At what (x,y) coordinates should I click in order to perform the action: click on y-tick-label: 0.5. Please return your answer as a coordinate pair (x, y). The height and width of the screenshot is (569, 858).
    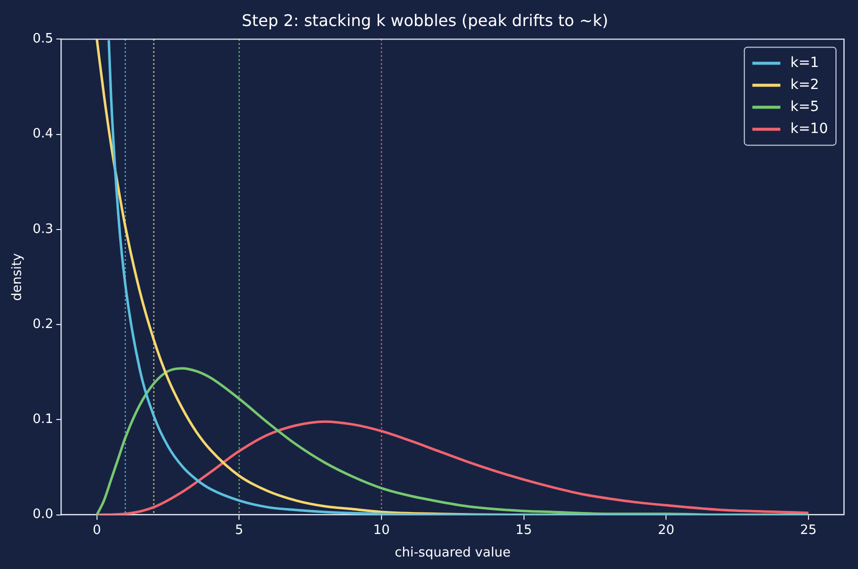
    Looking at the image, I should click on (43, 39).